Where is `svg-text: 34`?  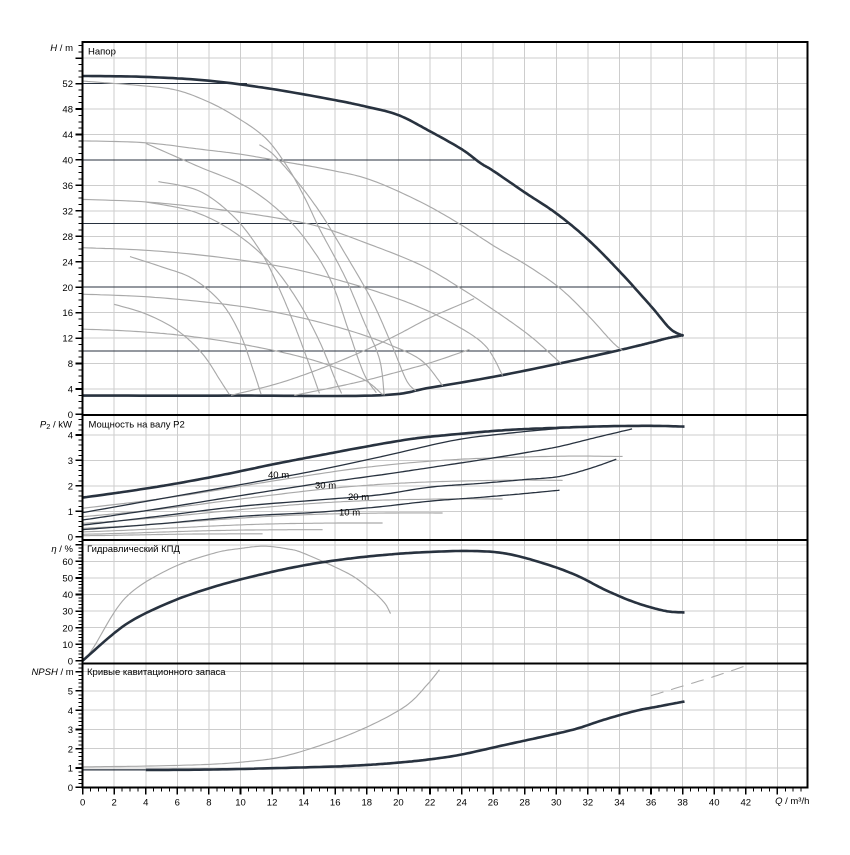
svg-text: 34 is located at coordinates (619, 802).